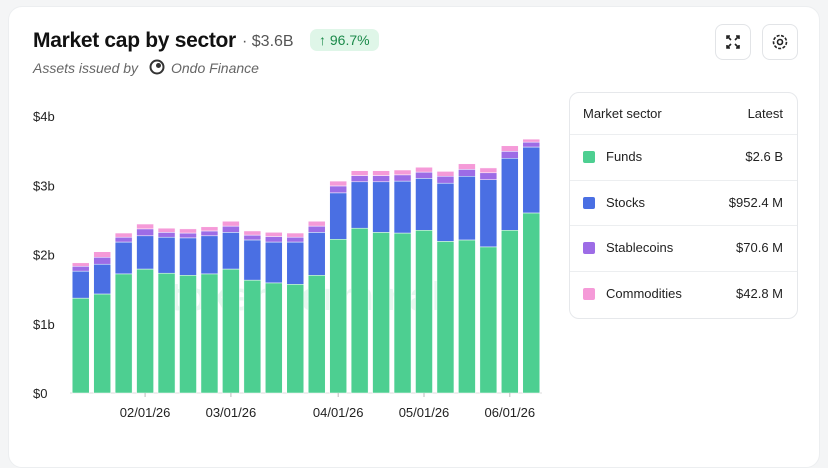 The width and height of the screenshot is (828, 468). What do you see at coordinates (344, 40) in the screenshot?
I see `change-badge: ↑ 96.7%` at bounding box center [344, 40].